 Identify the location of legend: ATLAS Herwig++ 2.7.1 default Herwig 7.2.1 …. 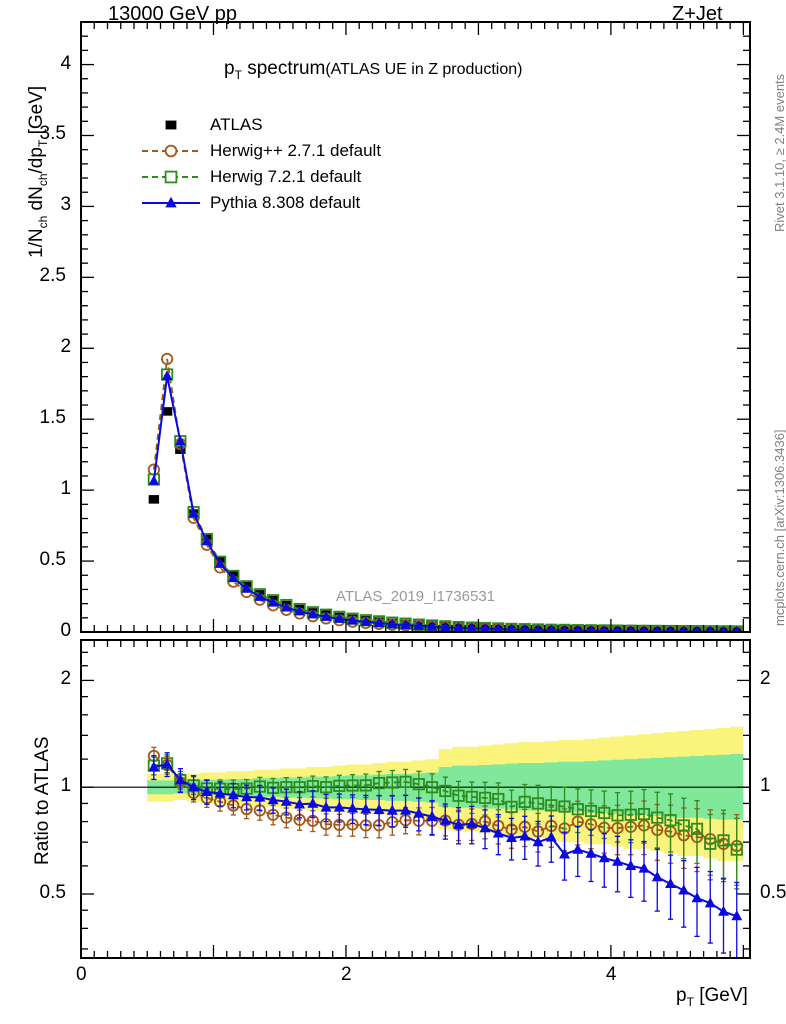
(290, 164).